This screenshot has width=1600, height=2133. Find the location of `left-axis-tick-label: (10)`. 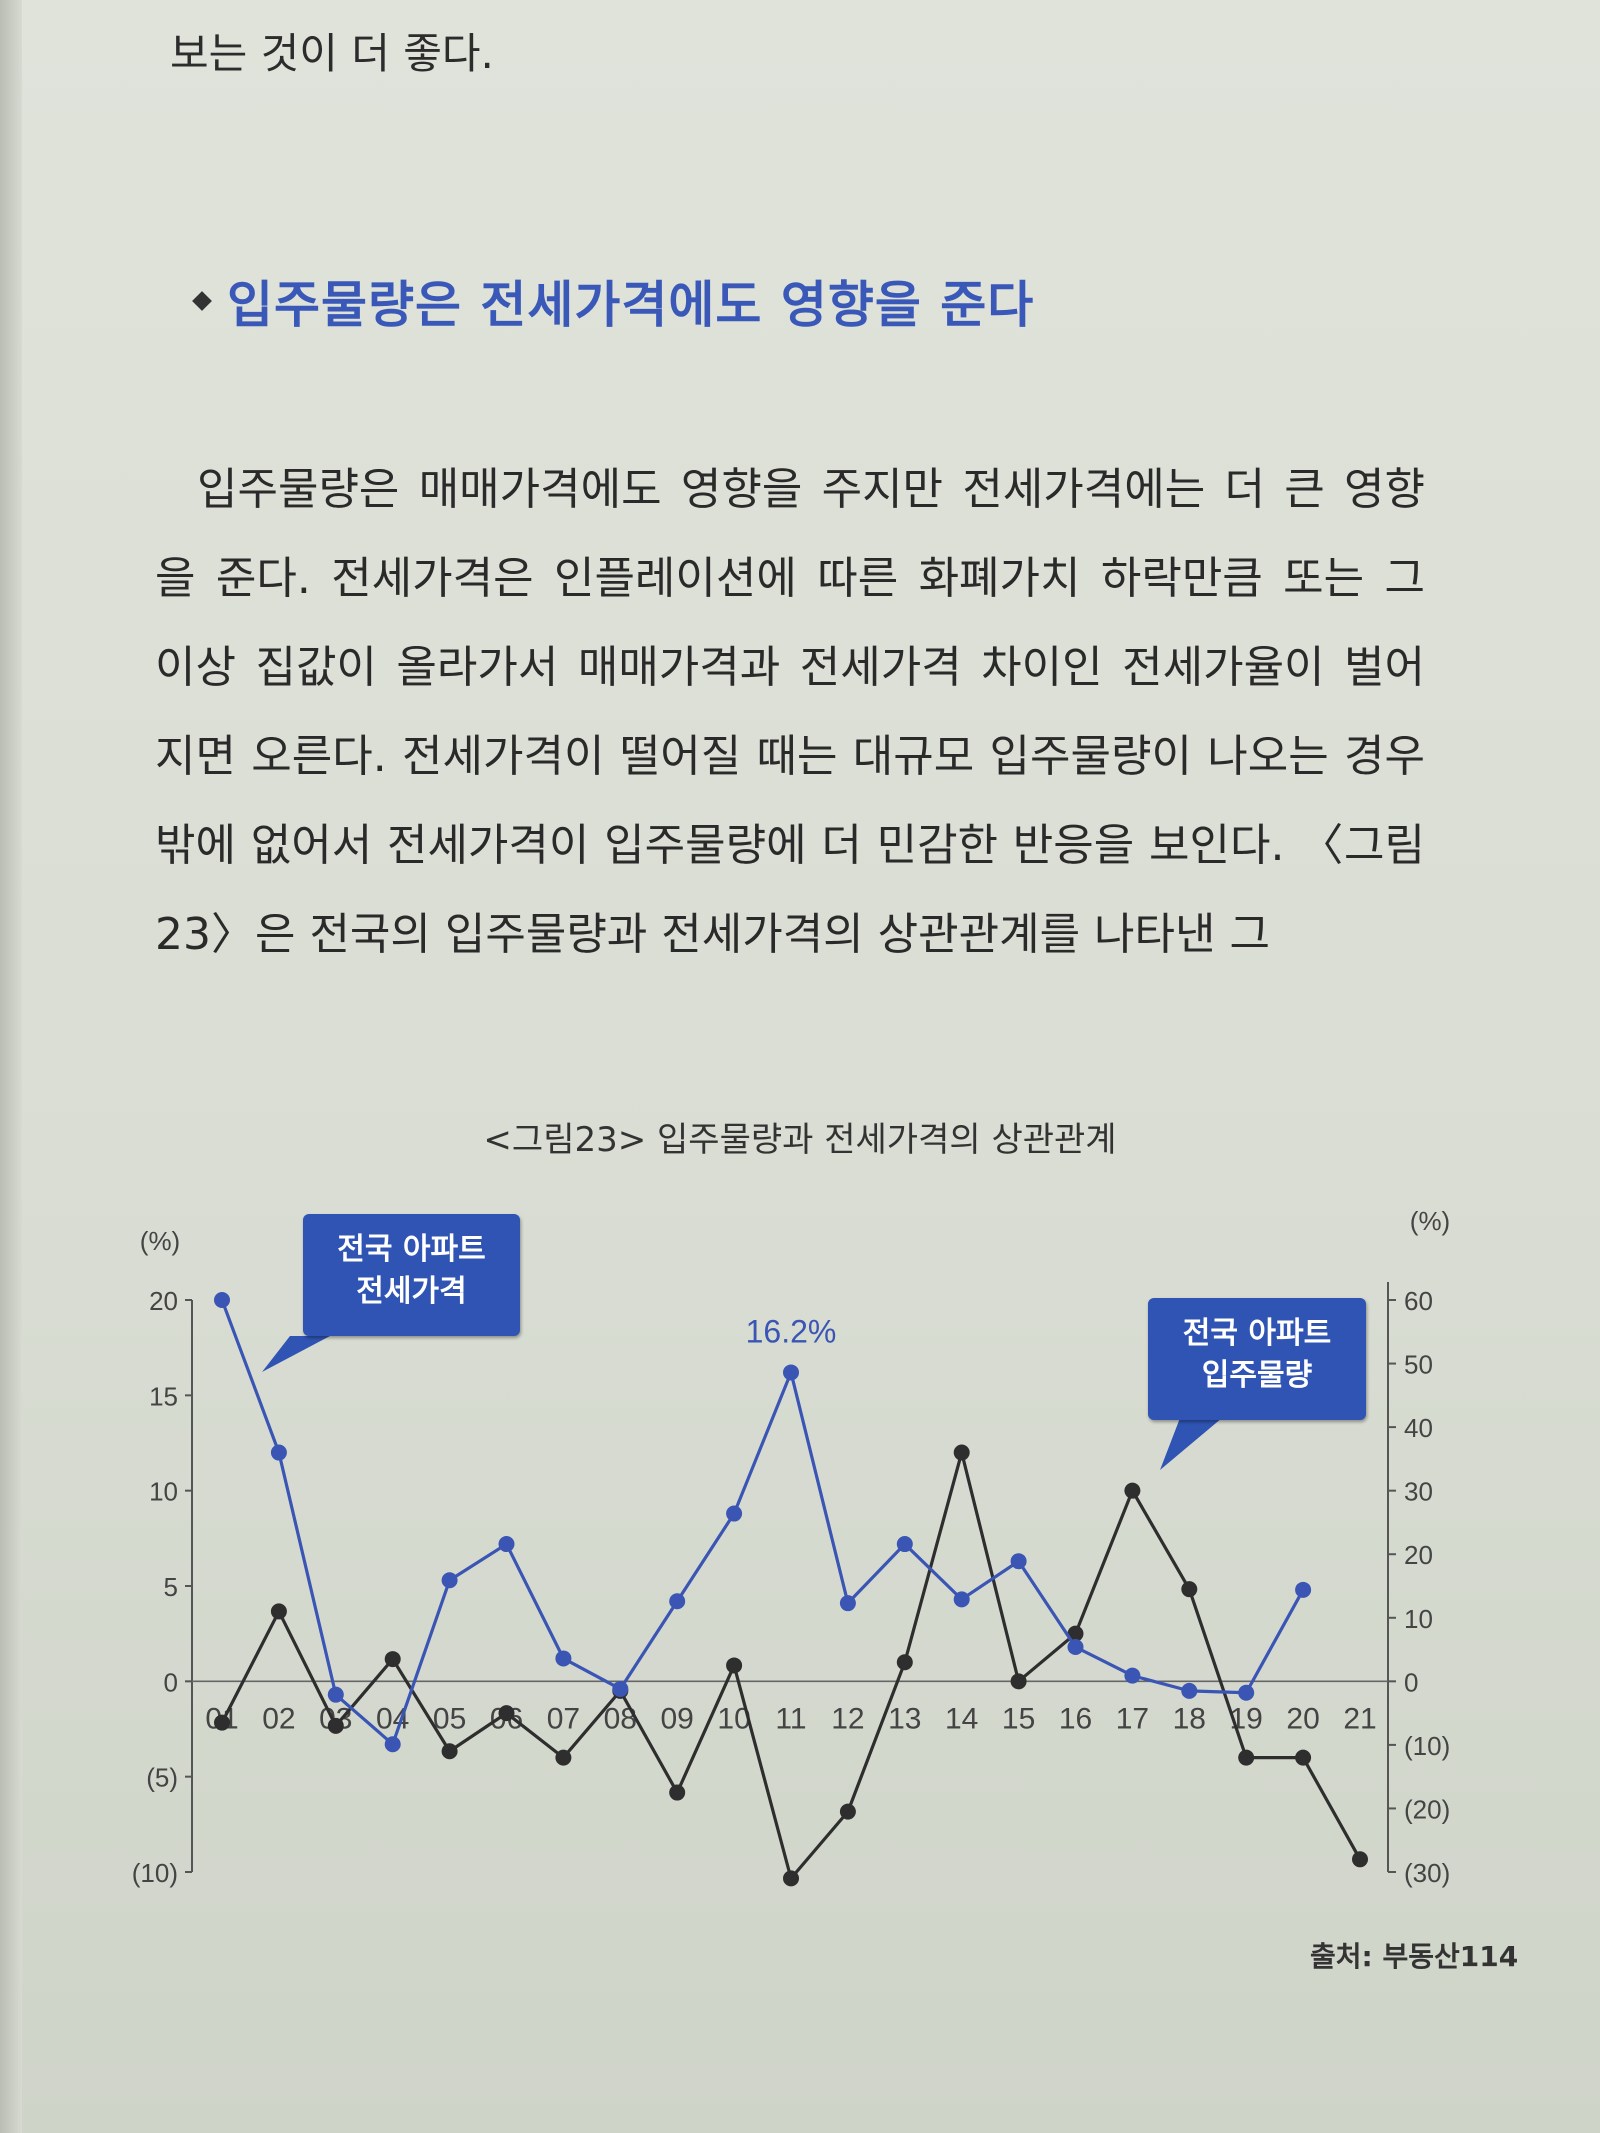

left-axis-tick-label: (10) is located at coordinates (155, 1873).